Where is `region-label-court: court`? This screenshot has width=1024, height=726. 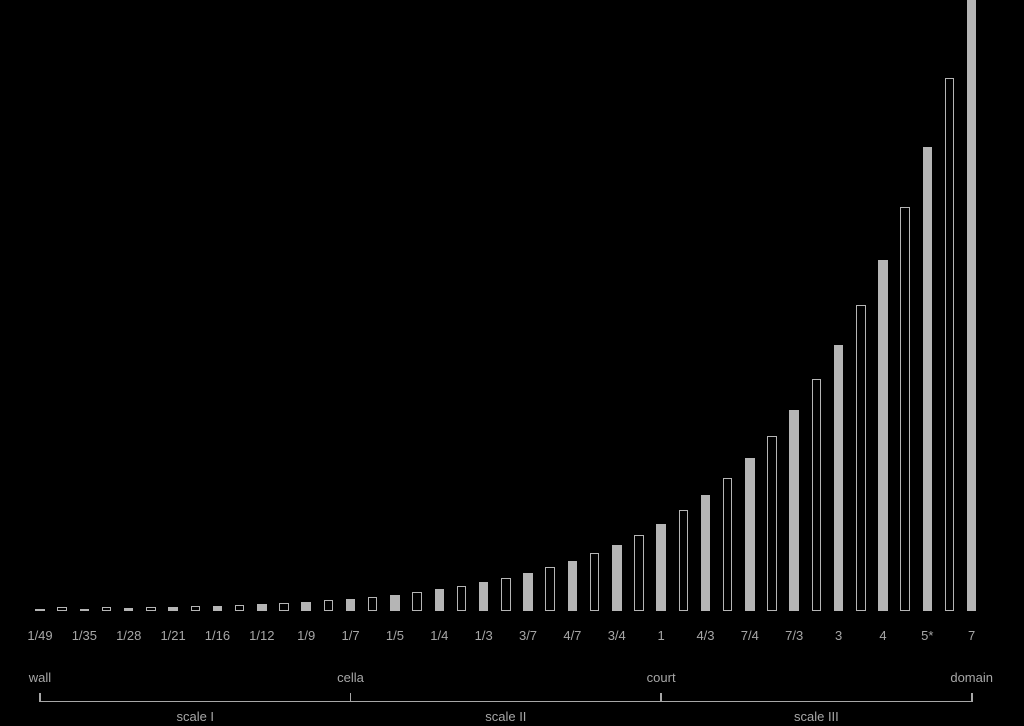
region-label-court: court is located at coordinates (661, 677).